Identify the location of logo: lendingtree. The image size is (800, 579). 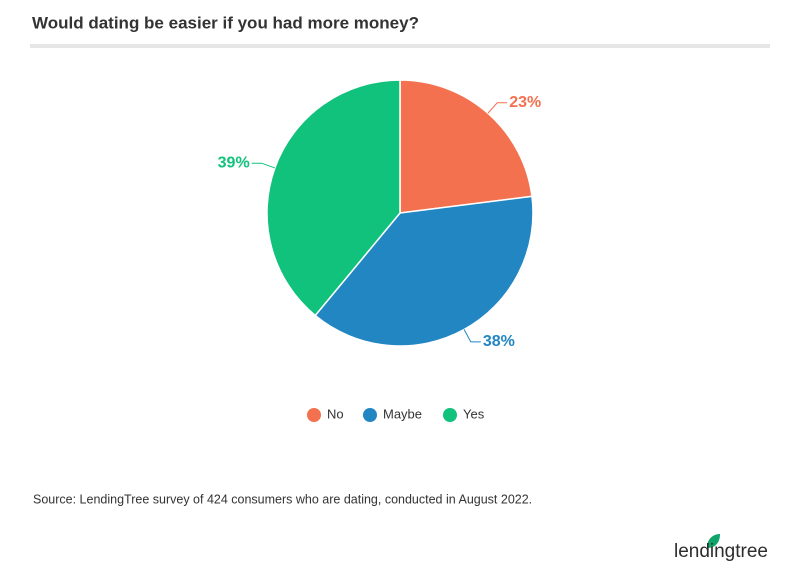
(721, 548).